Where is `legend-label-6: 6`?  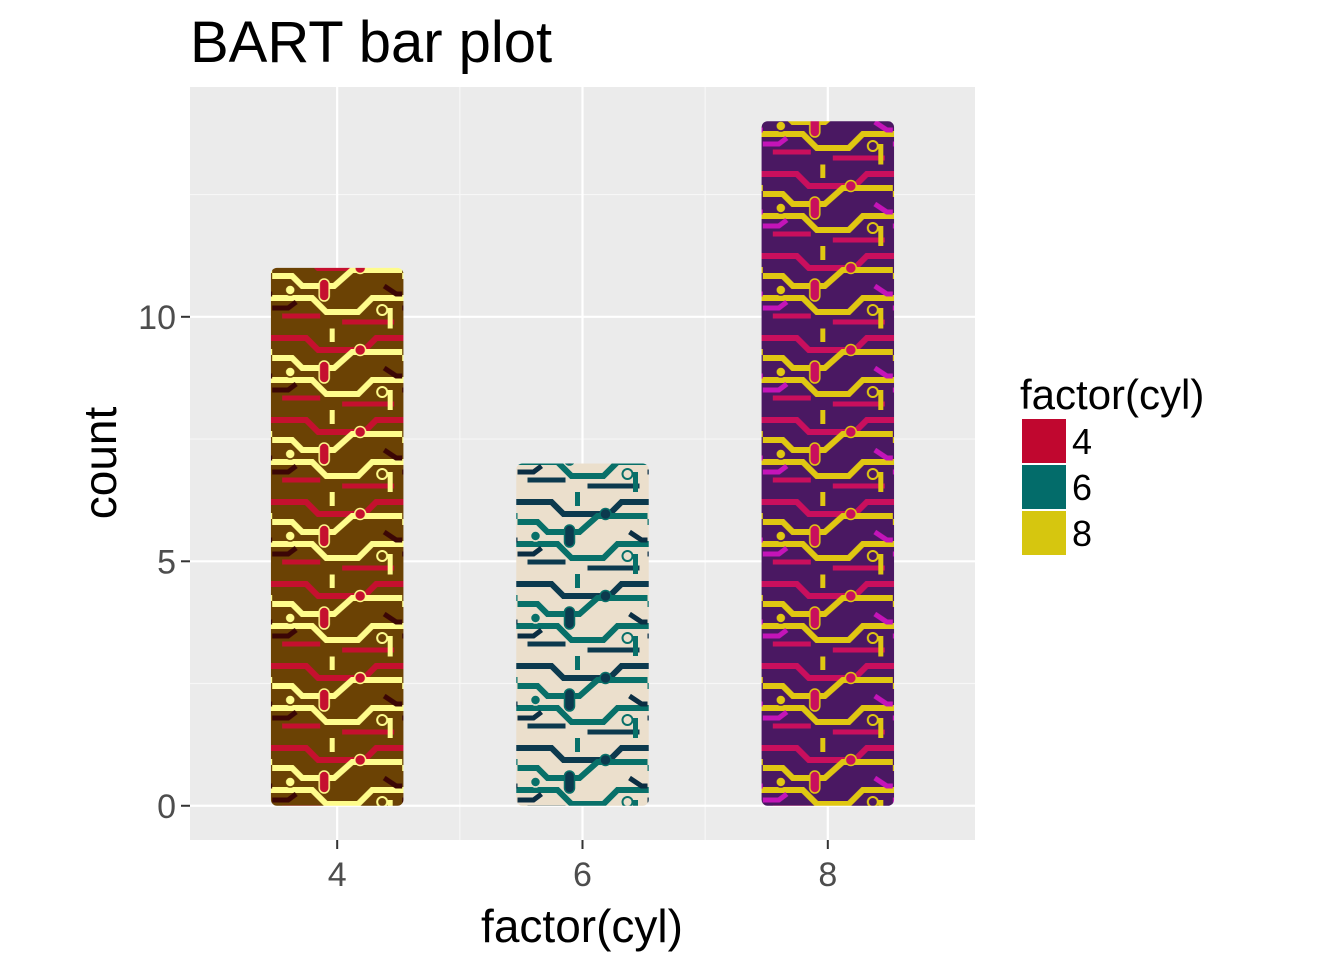
legend-label-6: 6 is located at coordinates (1082, 487).